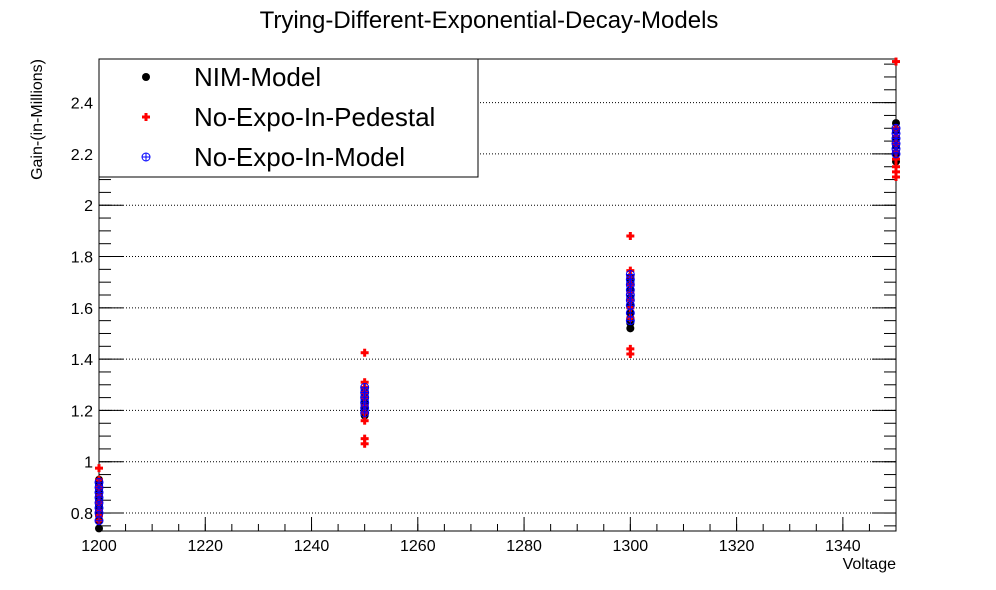 The image size is (996, 590). Describe the element at coordinates (489, 536) in the screenshot. I see `x-axis: 1200 1220 1240 1260 1280 1300 1320 1340` at that location.